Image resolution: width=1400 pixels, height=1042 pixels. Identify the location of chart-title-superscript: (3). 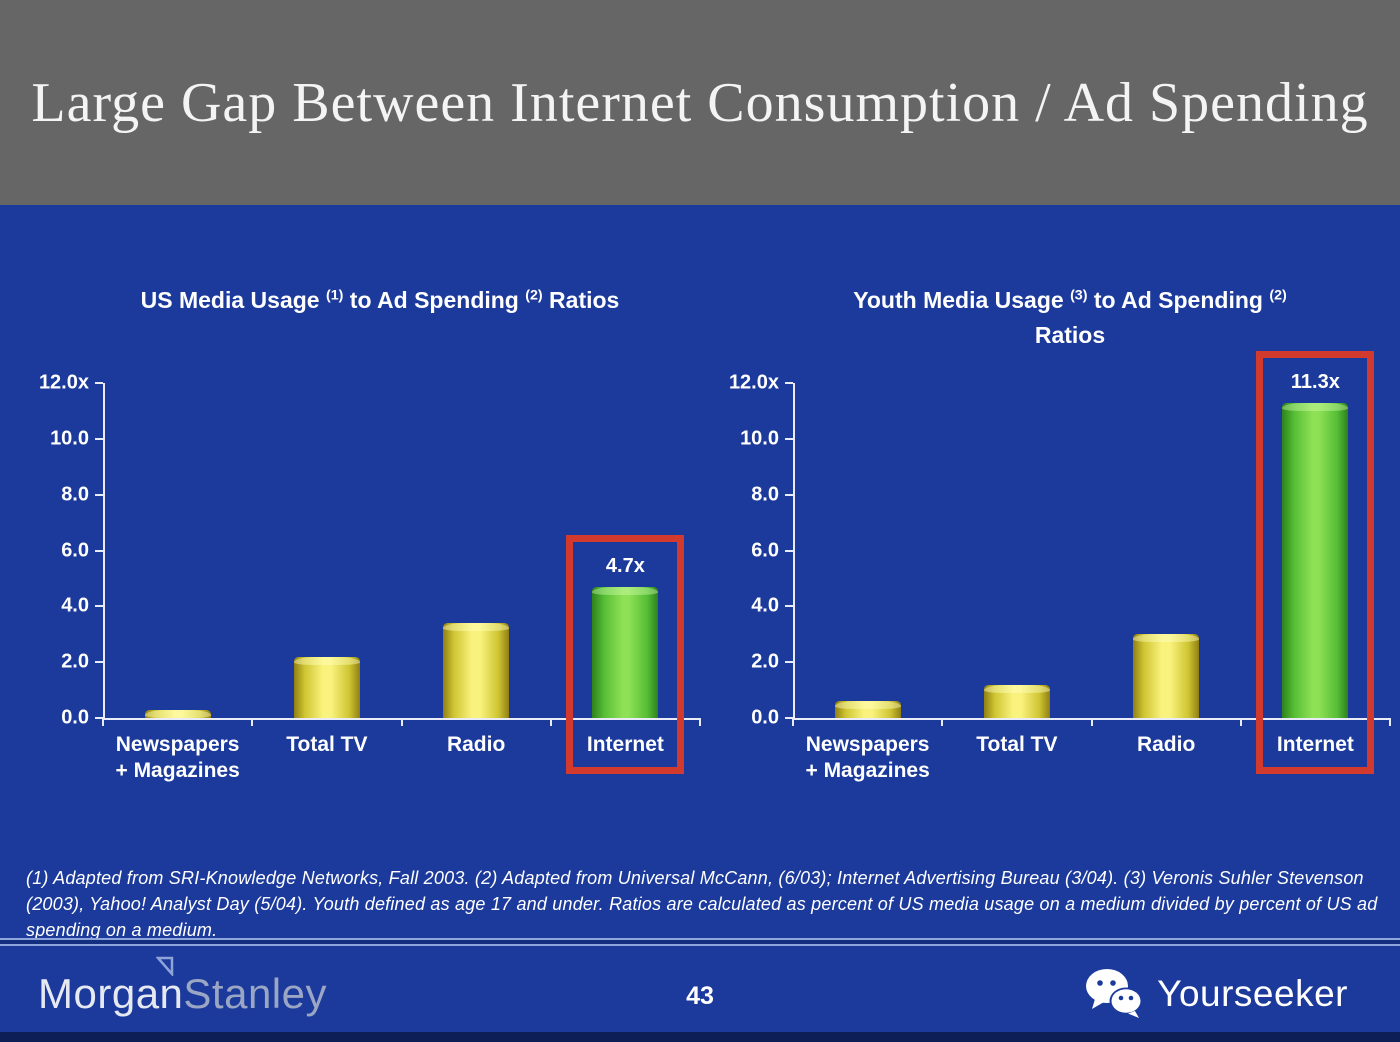
(1079, 295).